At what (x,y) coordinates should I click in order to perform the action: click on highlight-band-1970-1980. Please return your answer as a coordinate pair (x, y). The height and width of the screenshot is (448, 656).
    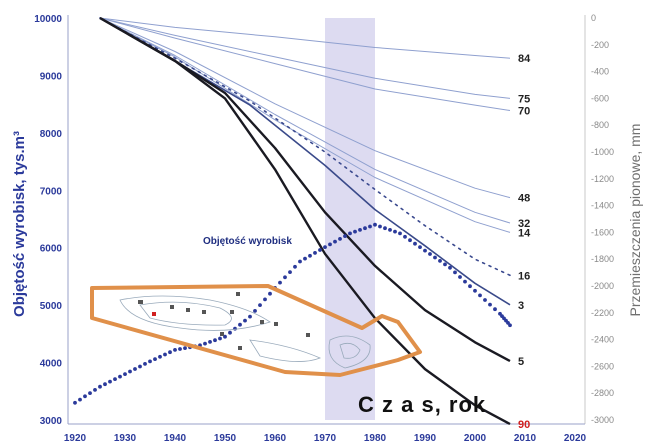
    Looking at the image, I should click on (350, 219).